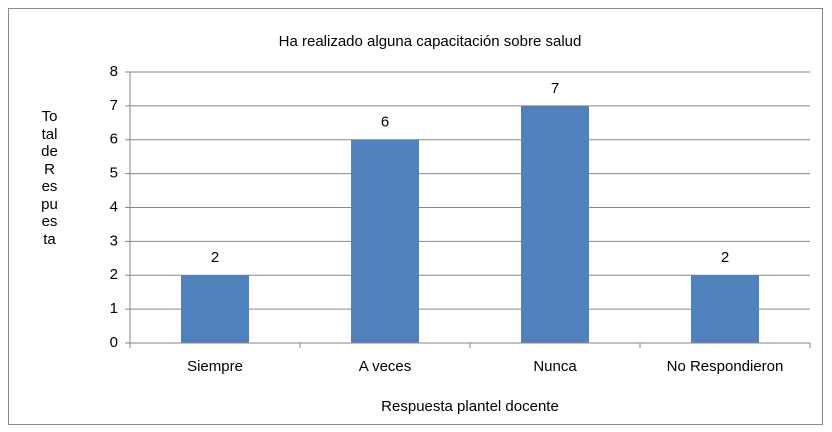 Image resolution: width=832 pixels, height=432 pixels. Describe the element at coordinates (215, 366) in the screenshot. I see `x-tick-label: Siempre` at that location.